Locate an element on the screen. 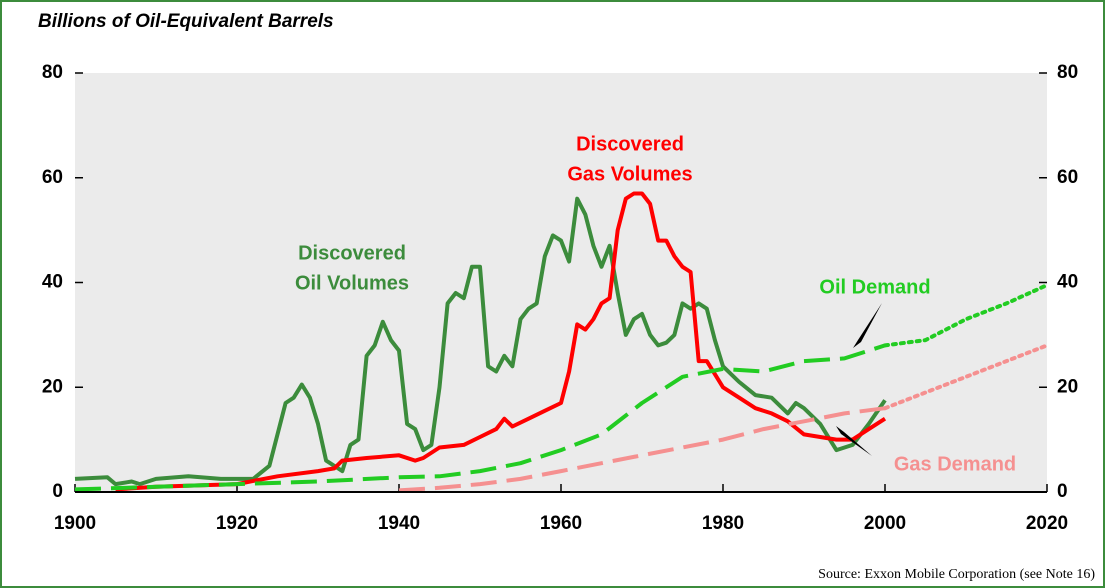  annotation: Gas Demand is located at coordinates (955, 464).